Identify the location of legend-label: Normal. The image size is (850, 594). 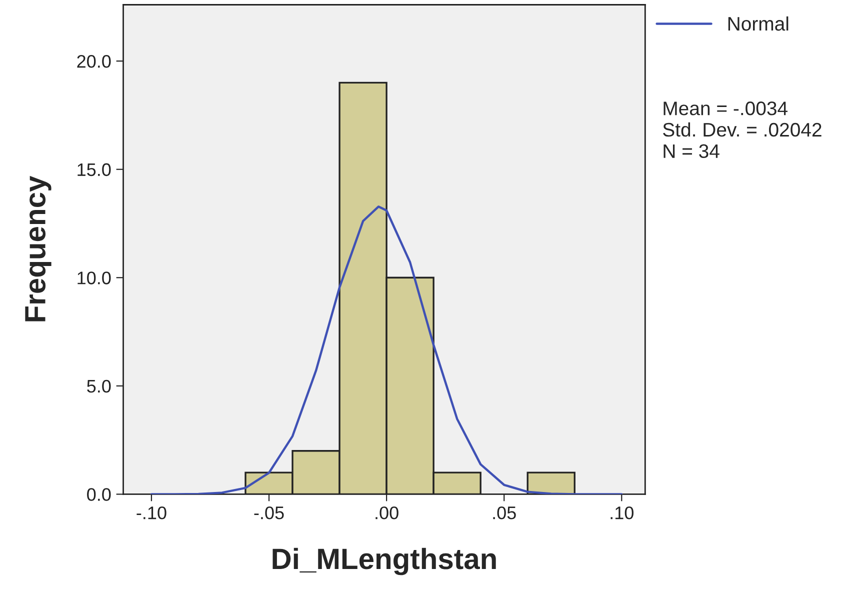
(758, 23).